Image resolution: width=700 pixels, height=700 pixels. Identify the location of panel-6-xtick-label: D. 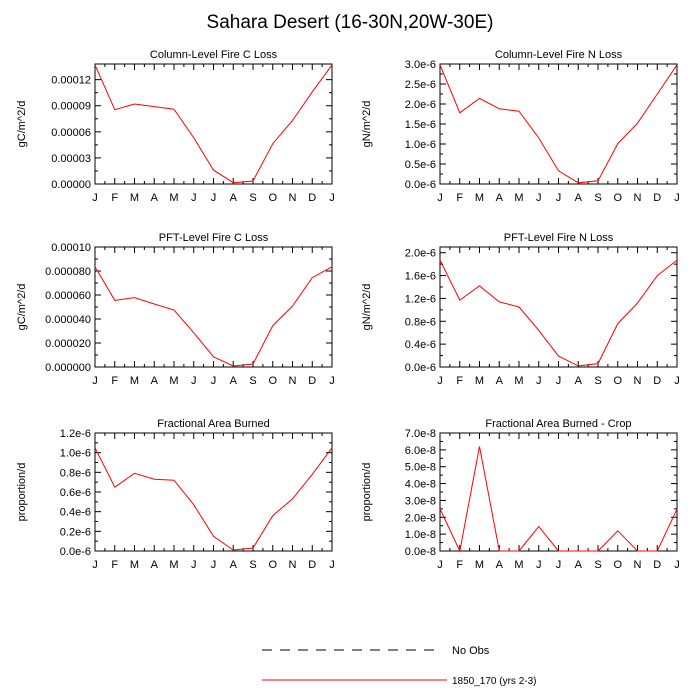
(657, 565).